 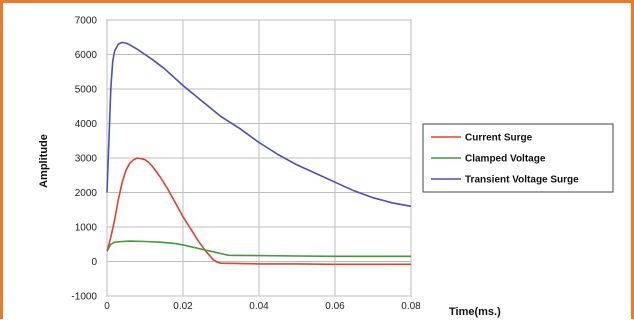 What do you see at coordinates (94, 262) in the screenshot?
I see `y-tick-label: 0` at bounding box center [94, 262].